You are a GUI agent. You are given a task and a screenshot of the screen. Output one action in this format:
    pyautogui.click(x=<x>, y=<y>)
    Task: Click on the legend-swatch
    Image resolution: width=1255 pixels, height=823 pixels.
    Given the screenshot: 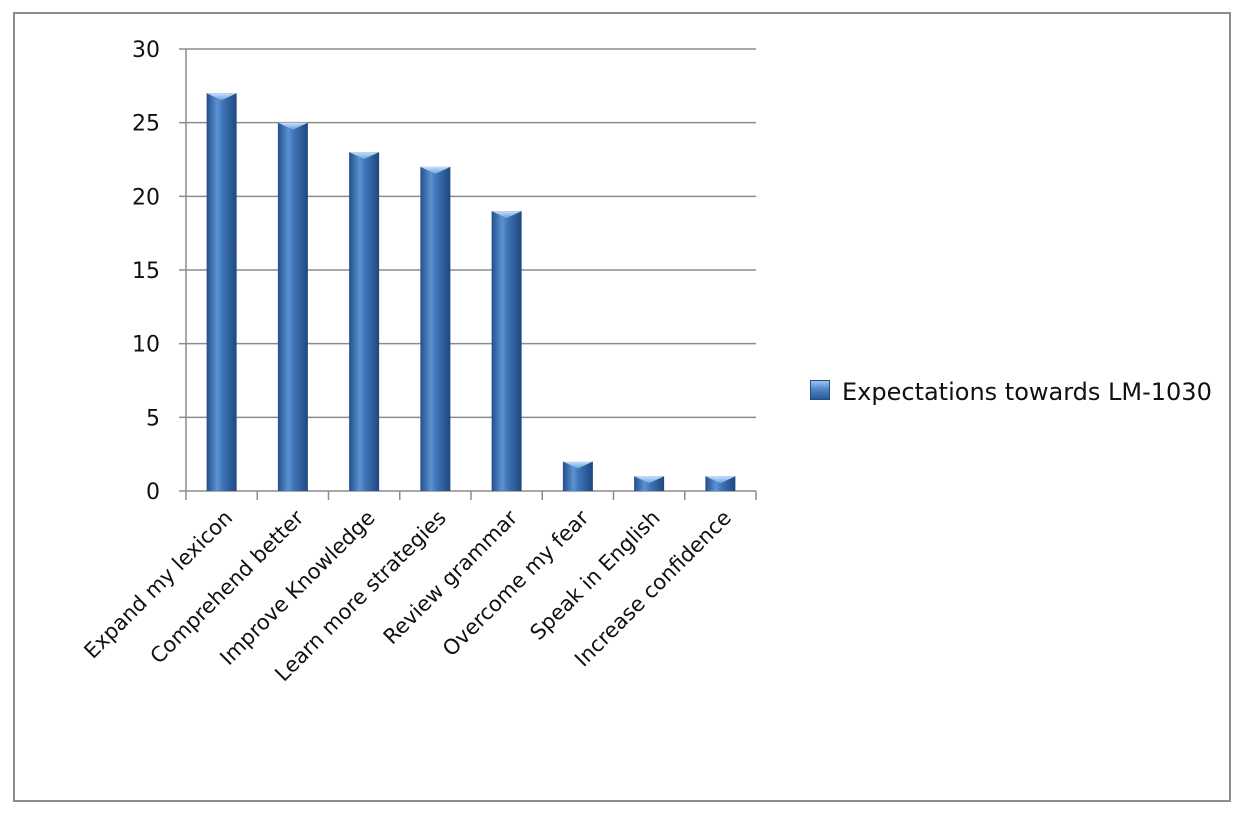 What is the action you would take?
    pyautogui.click(x=820, y=390)
    